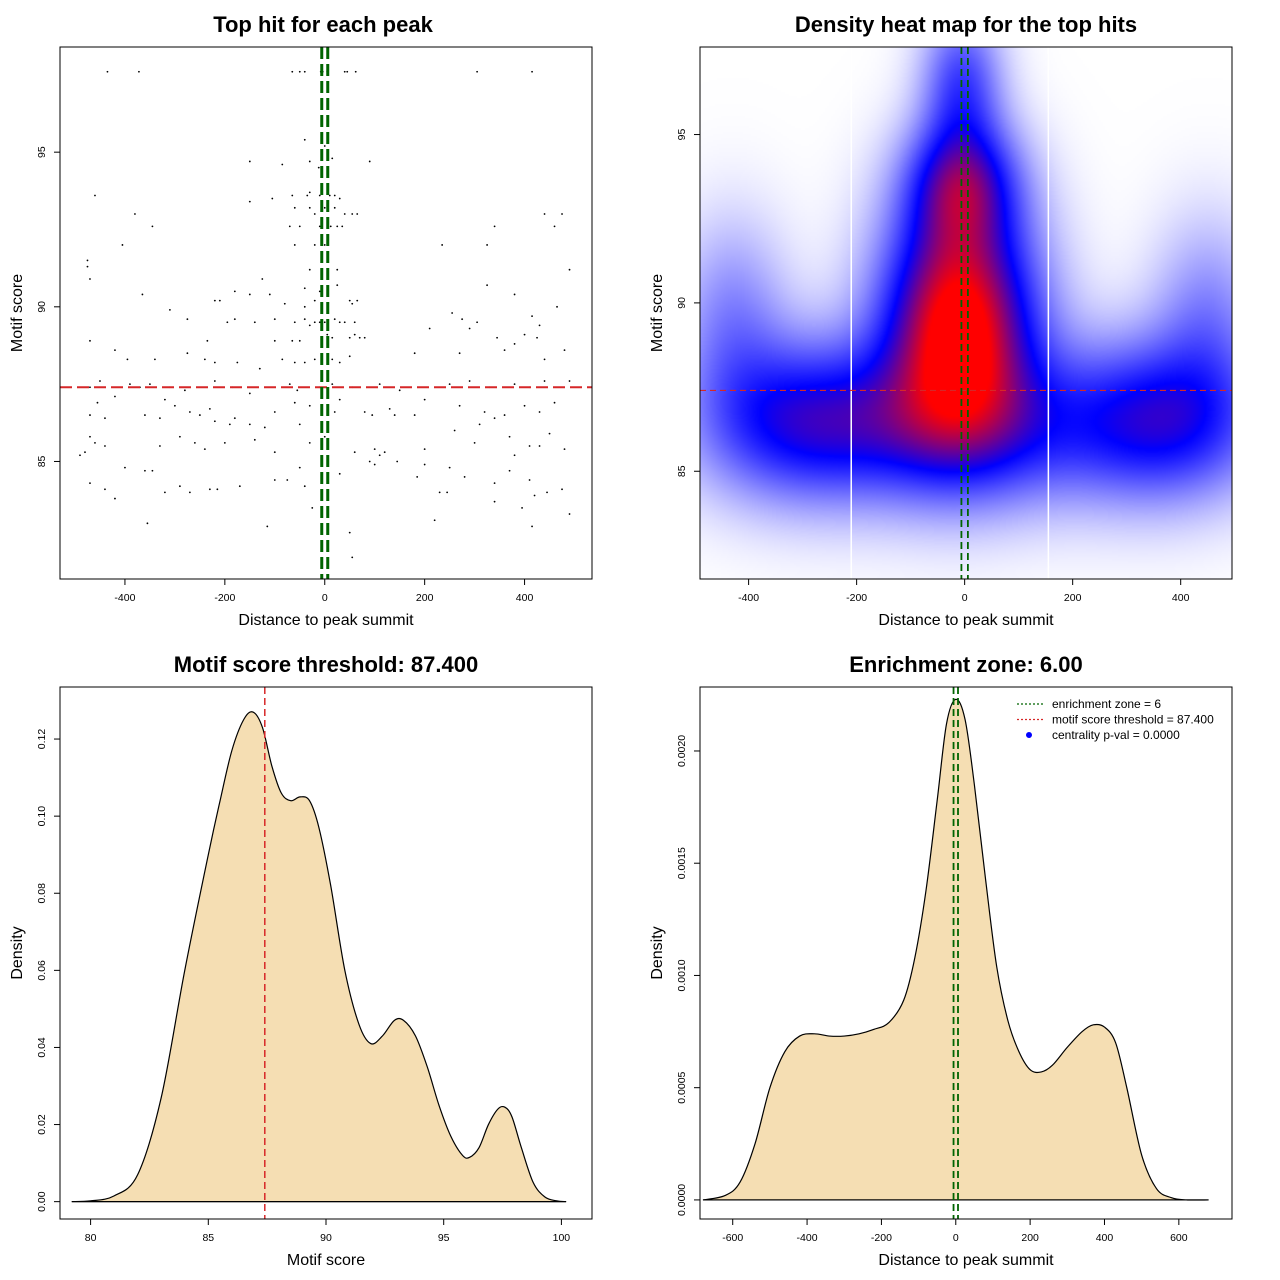 This screenshot has width=1280, height=1280. I want to click on scatter-y-tick-label: 90, so click(42, 307).